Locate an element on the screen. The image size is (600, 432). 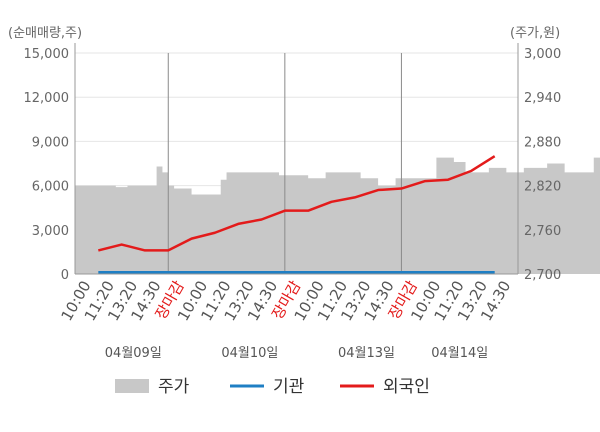
date-label: 04월14일 is located at coordinates (459, 353).